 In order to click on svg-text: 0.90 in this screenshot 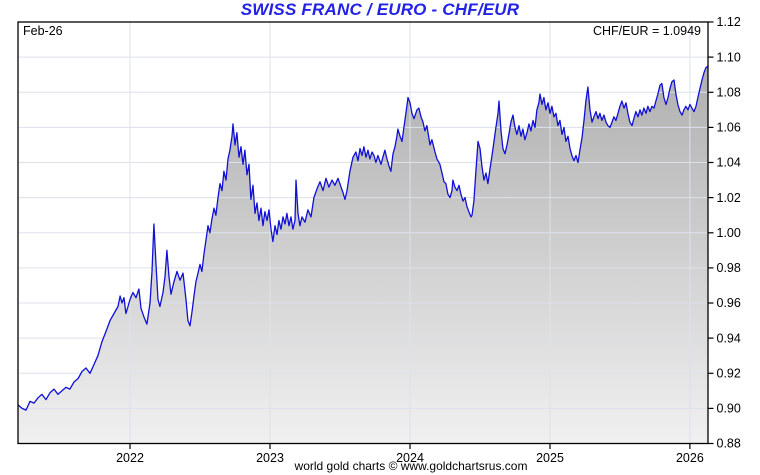, I will do `click(729, 409)`.